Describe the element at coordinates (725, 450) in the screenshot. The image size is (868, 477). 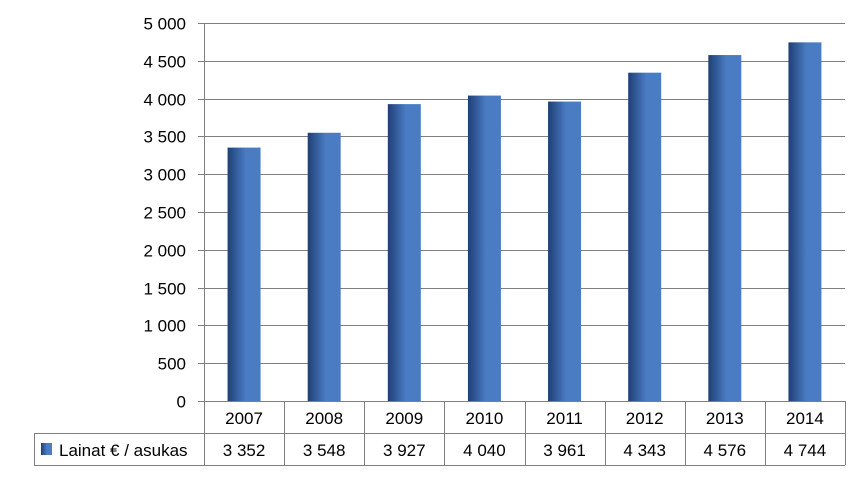
I see `data-table-value: 4 576` at that location.